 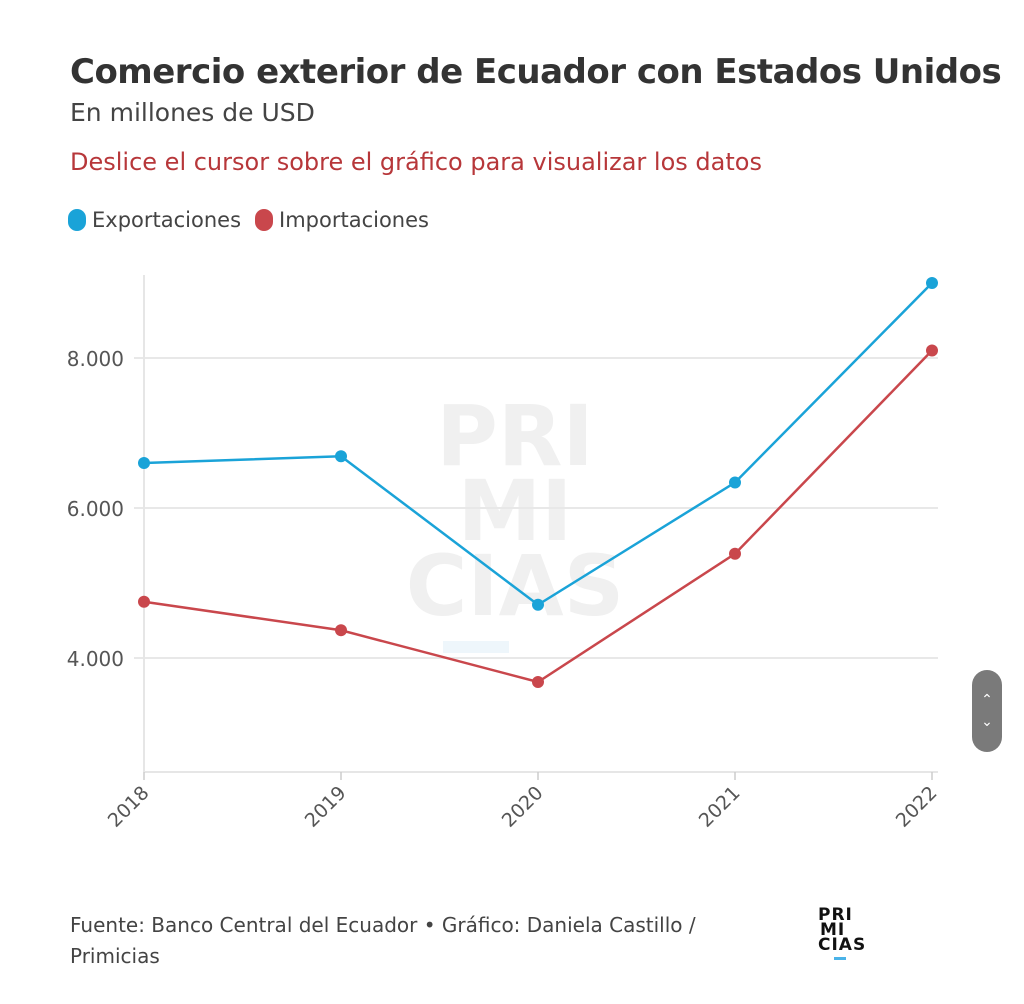 What do you see at coordinates (476, 647) in the screenshot?
I see `watermark-bar` at bounding box center [476, 647].